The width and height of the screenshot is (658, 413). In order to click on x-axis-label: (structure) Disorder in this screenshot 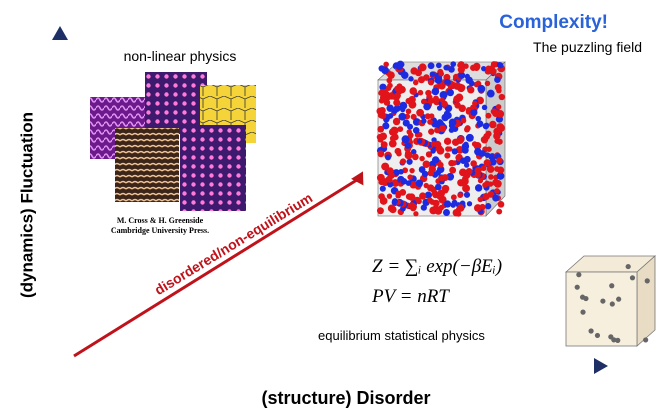, I will do `click(345, 398)`.